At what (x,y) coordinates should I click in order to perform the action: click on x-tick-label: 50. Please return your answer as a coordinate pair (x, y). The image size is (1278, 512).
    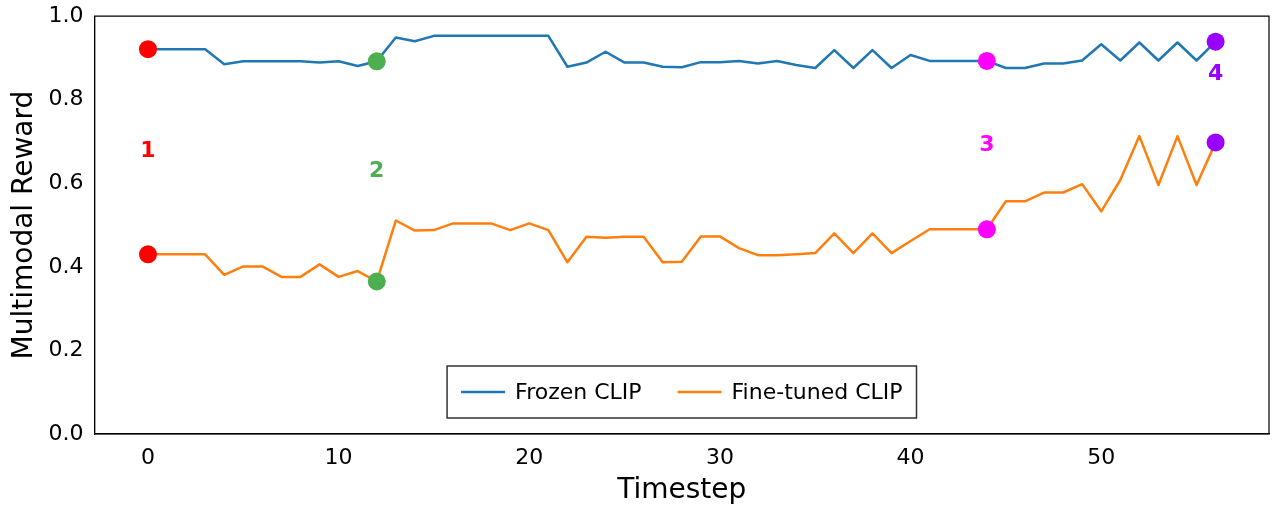
    Looking at the image, I should click on (1101, 456).